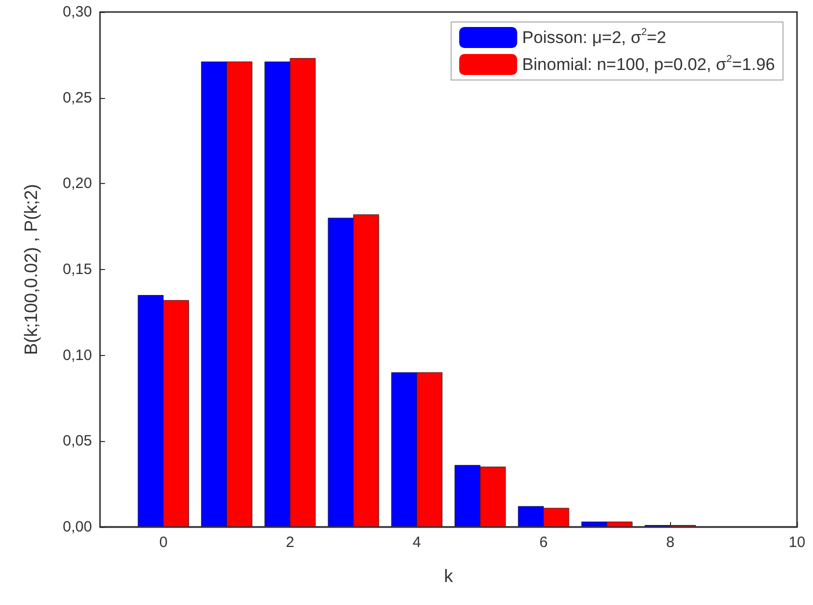 This screenshot has height=605, width=813. Describe the element at coordinates (77, 12) in the screenshot. I see `y-tick-label: 0,30` at that location.